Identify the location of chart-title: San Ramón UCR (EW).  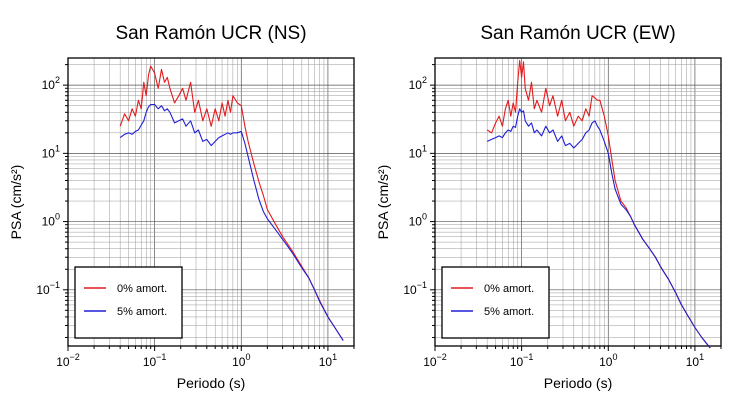
(577, 33).